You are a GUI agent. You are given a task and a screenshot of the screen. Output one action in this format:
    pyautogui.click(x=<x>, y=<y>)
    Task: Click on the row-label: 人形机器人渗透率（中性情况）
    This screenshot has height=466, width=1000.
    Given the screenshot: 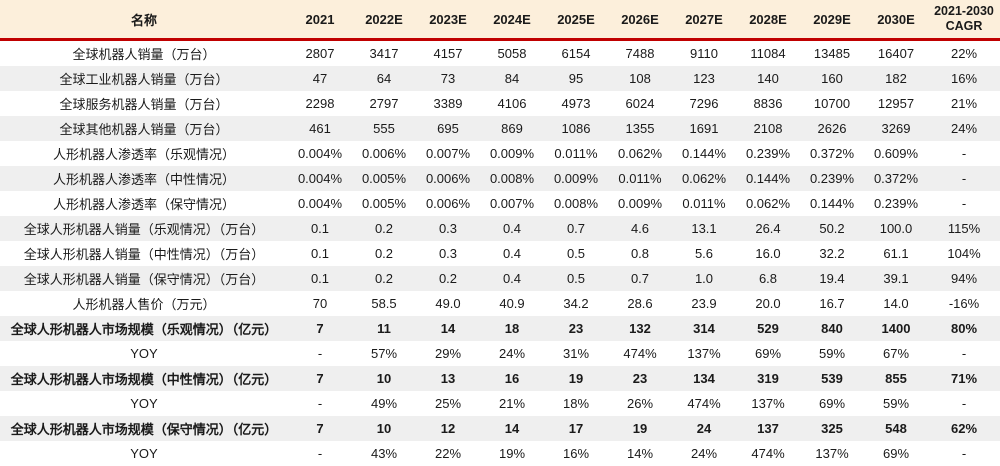 What is the action you would take?
    pyautogui.click(x=143, y=179)
    